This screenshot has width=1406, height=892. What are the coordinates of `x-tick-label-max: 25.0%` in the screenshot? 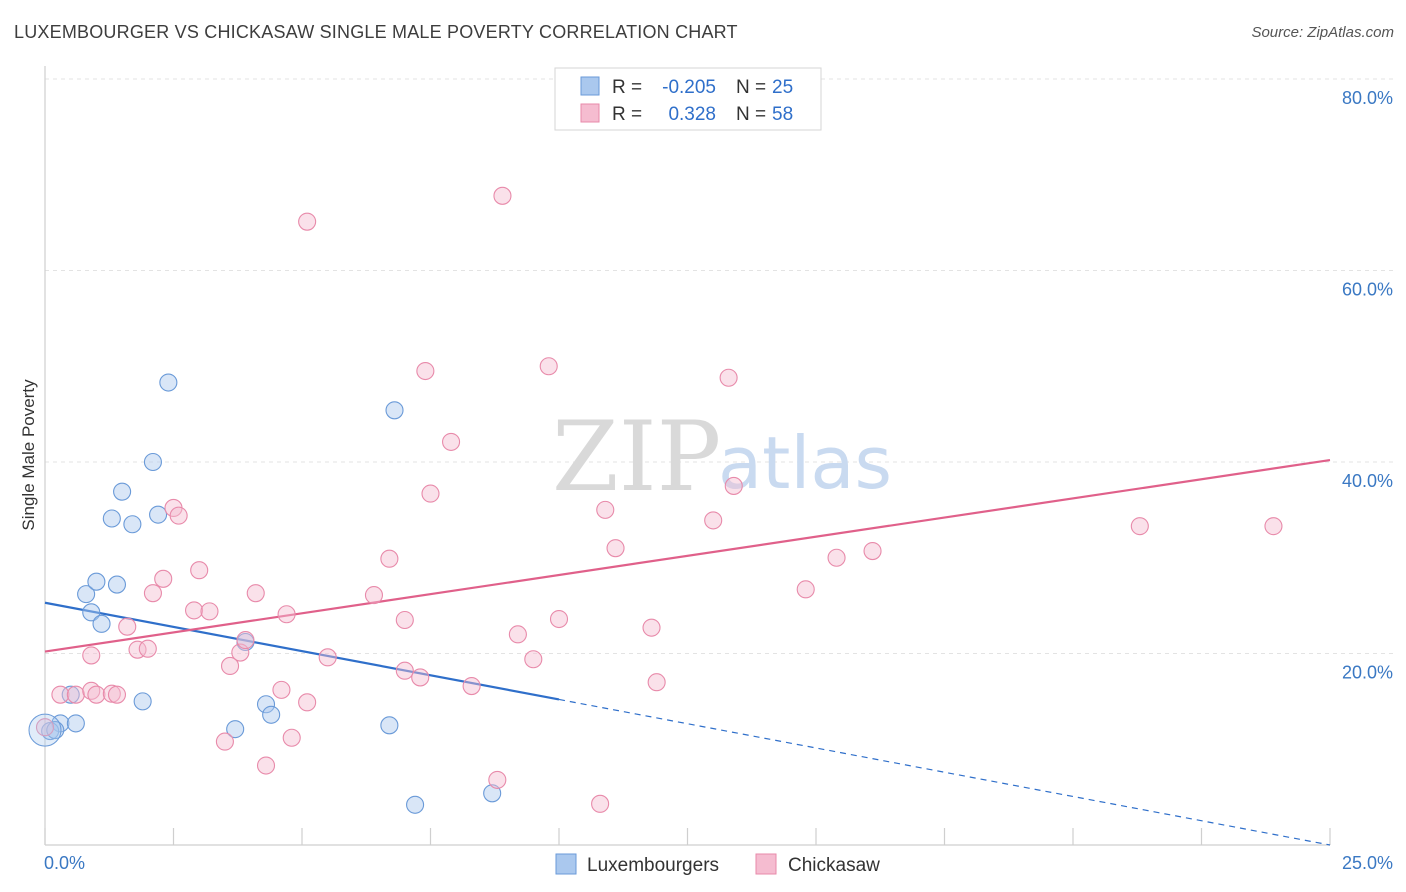 It's located at (1367, 863).